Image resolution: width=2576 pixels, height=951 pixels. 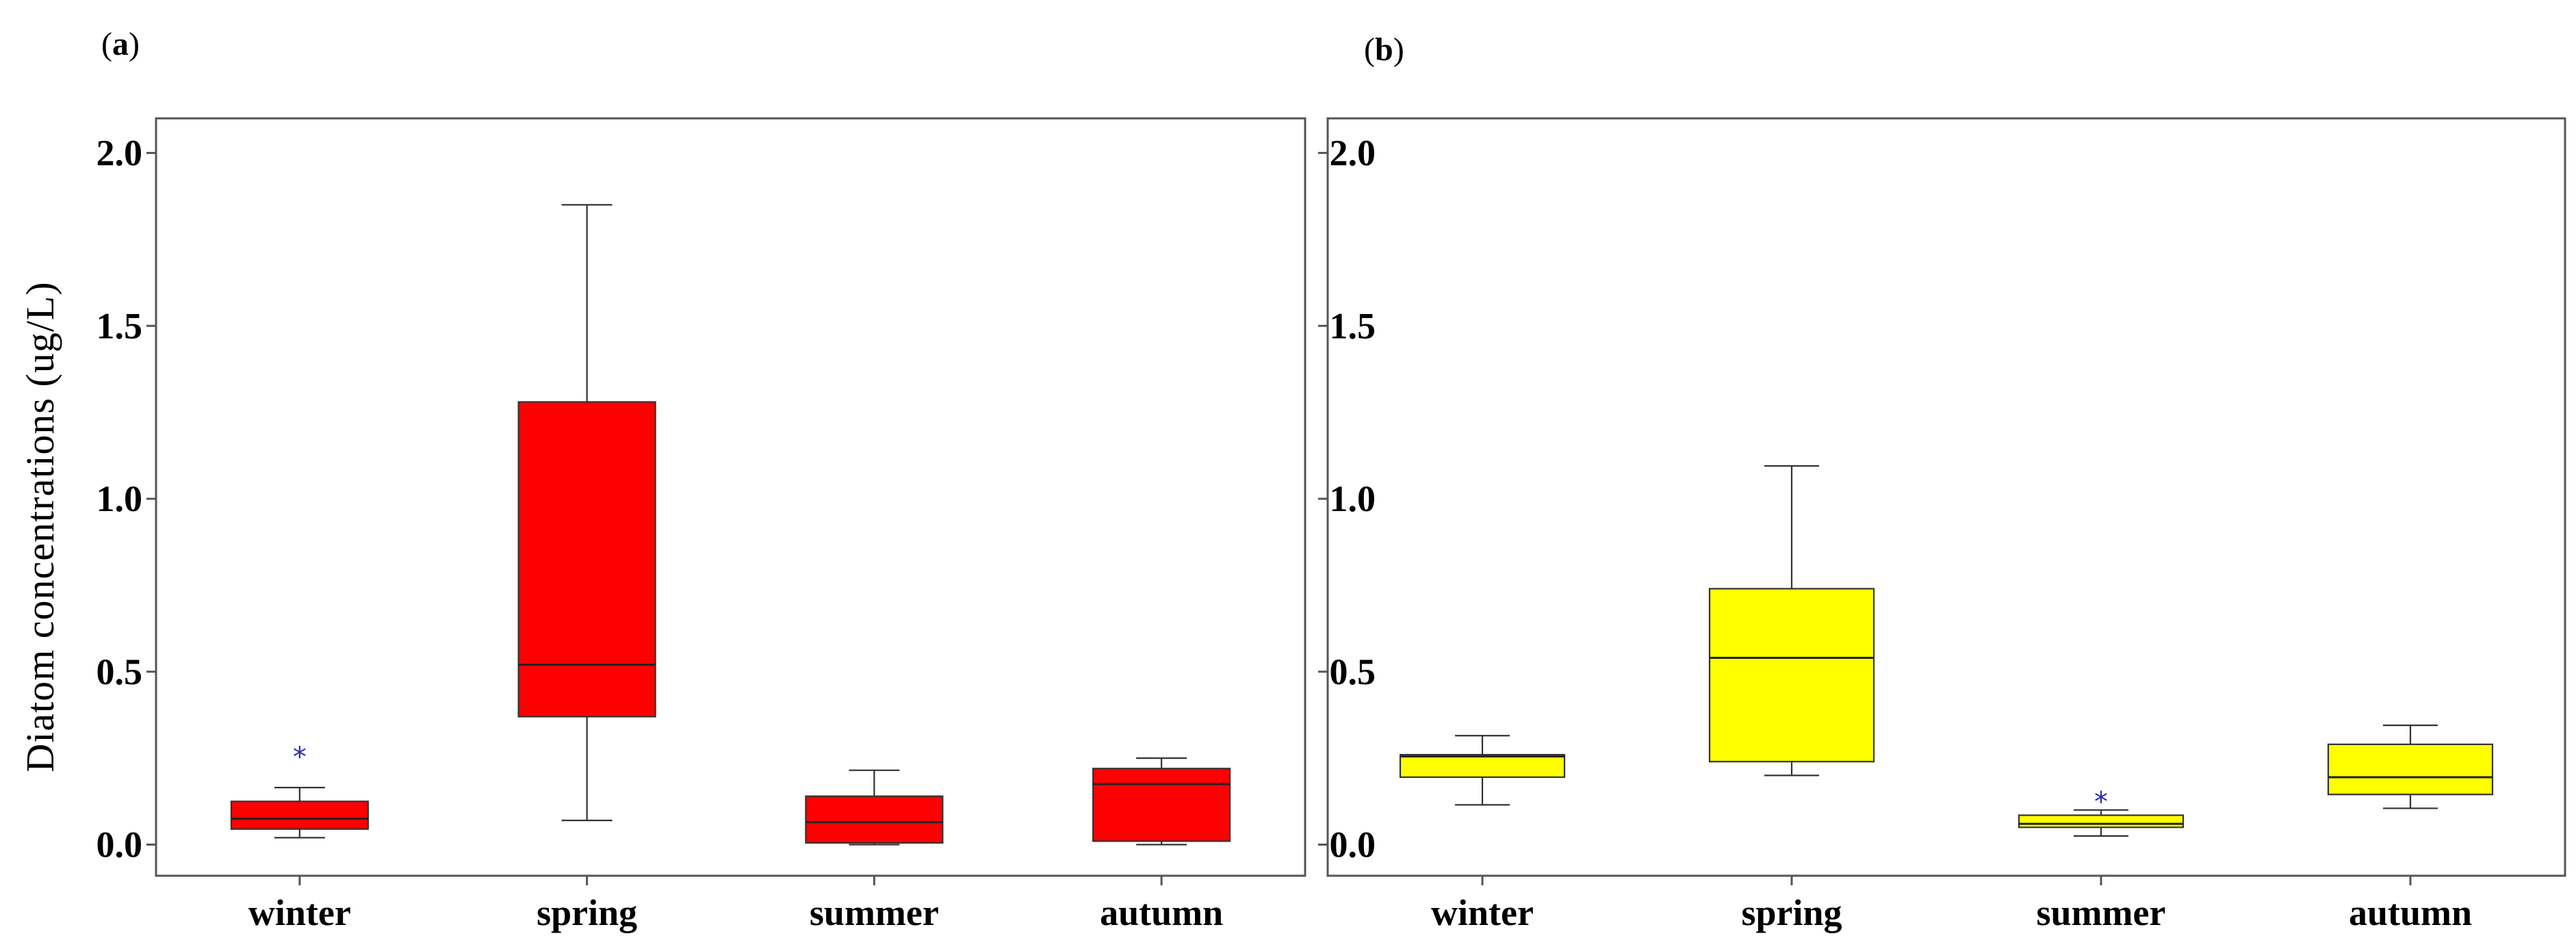 I want to click on box-summer, so click(x=874, y=807).